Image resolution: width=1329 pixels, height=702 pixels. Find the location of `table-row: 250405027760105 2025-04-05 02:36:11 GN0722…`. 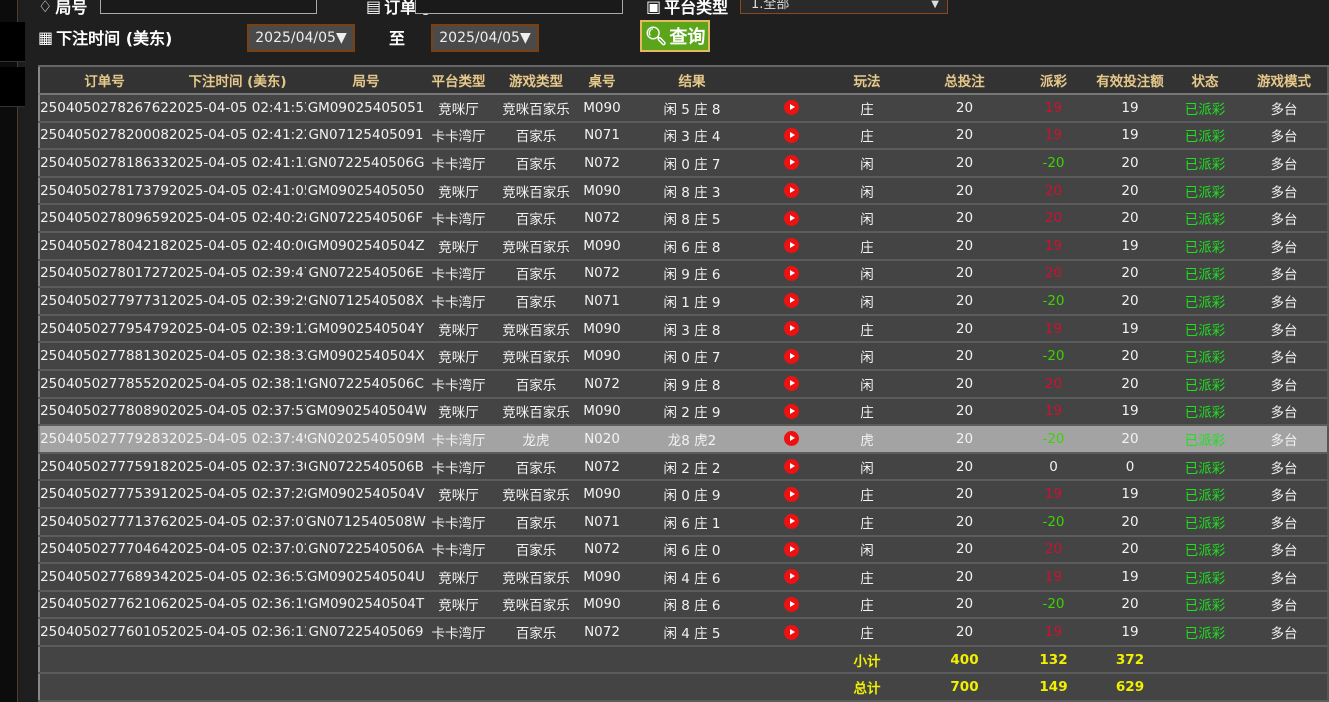

table-row: 250405027760105 2025-04-05 02:36:11 GN0722… is located at coordinates (683, 632).